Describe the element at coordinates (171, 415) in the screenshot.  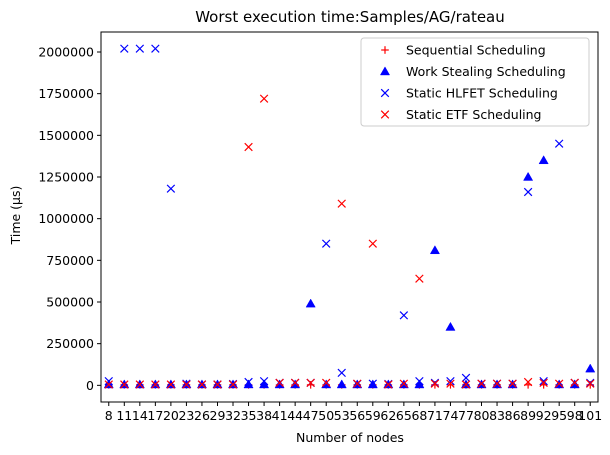
I see `x-tick-label: 20` at that location.